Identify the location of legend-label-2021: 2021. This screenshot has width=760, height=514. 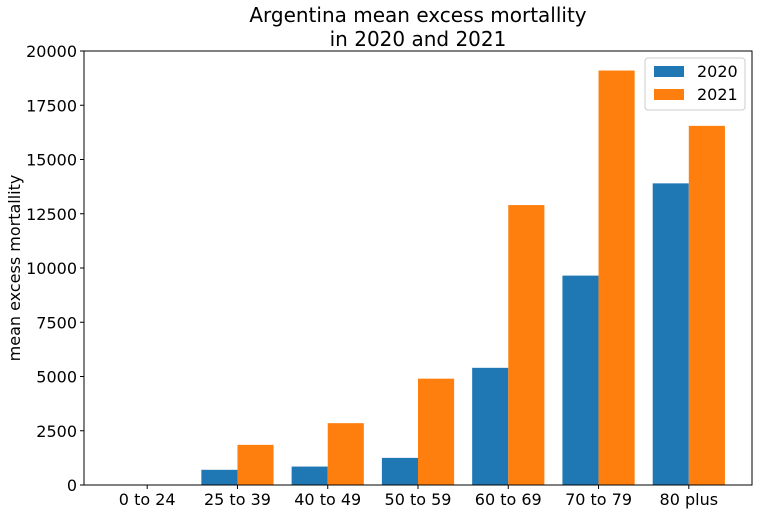
(717, 94).